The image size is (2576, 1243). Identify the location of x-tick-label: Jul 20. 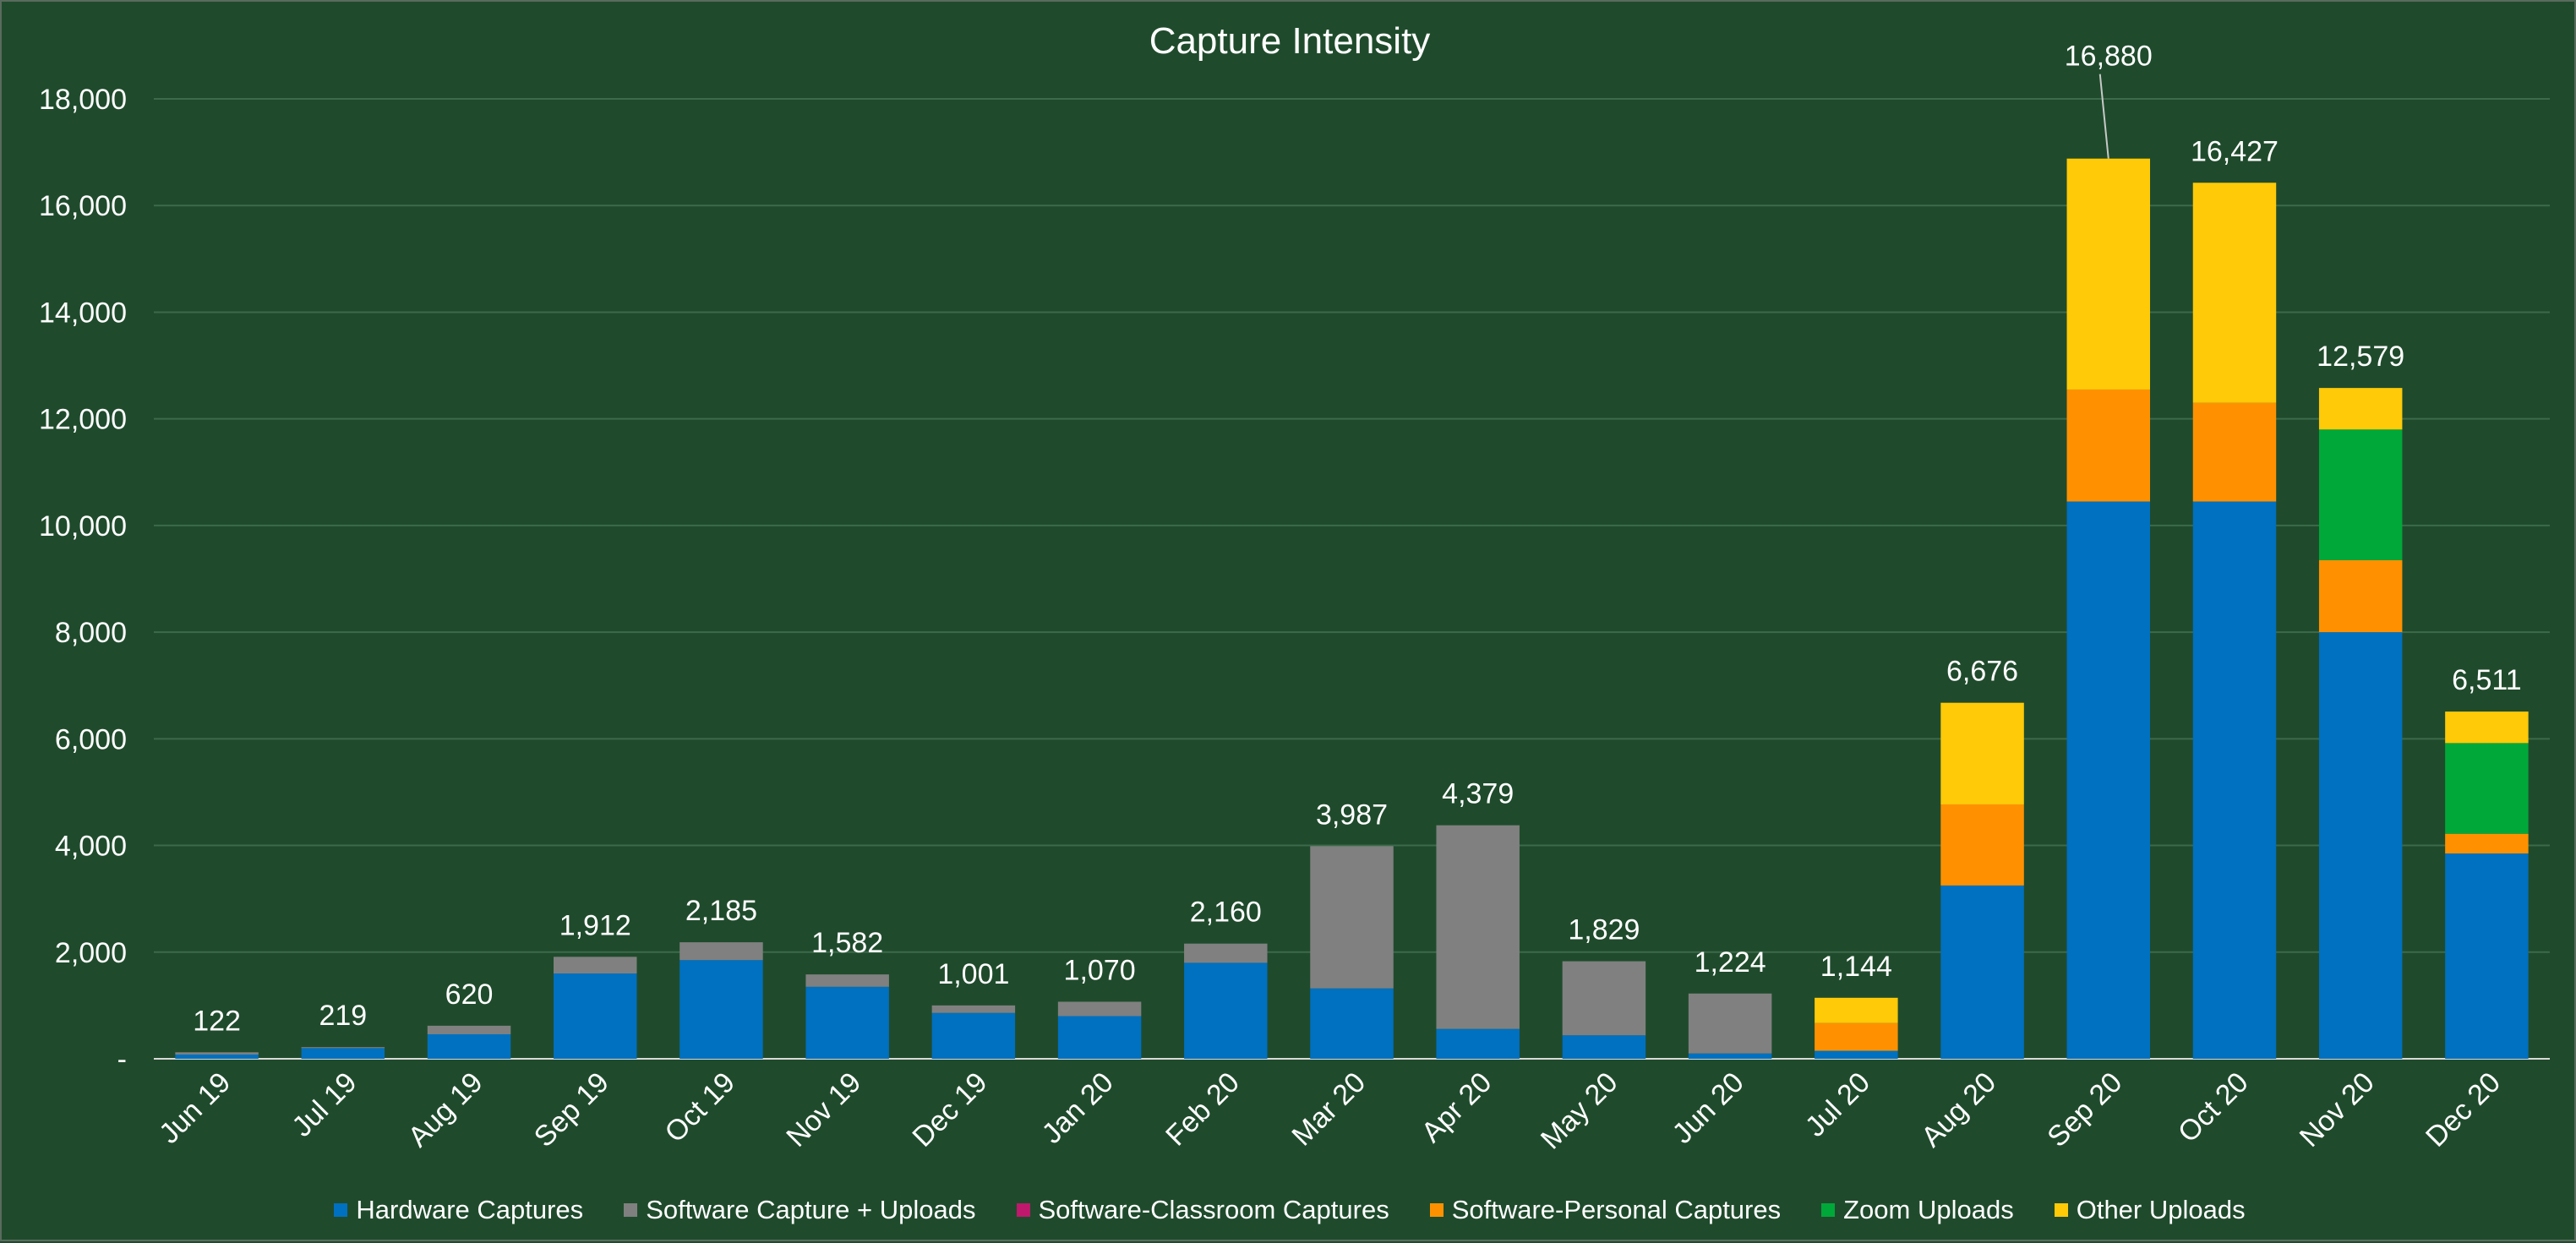
(1837, 1104).